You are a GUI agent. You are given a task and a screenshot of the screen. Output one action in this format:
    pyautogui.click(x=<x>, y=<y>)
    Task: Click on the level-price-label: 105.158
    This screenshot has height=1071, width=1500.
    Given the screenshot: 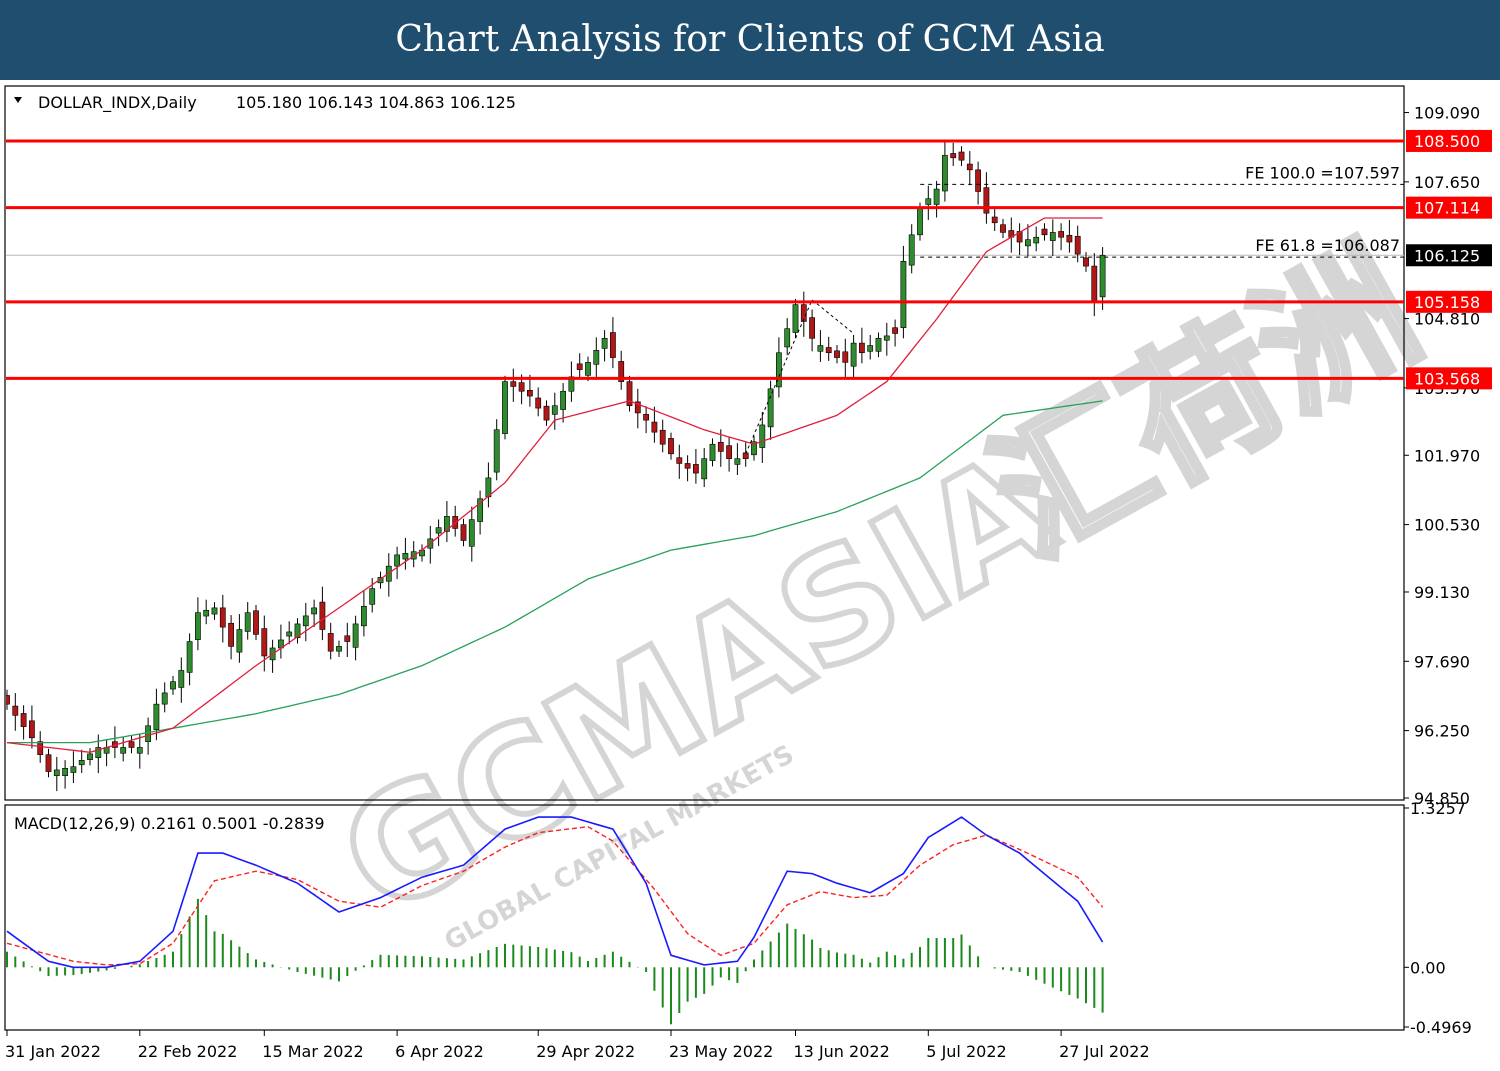 What is the action you would take?
    pyautogui.click(x=1447, y=302)
    